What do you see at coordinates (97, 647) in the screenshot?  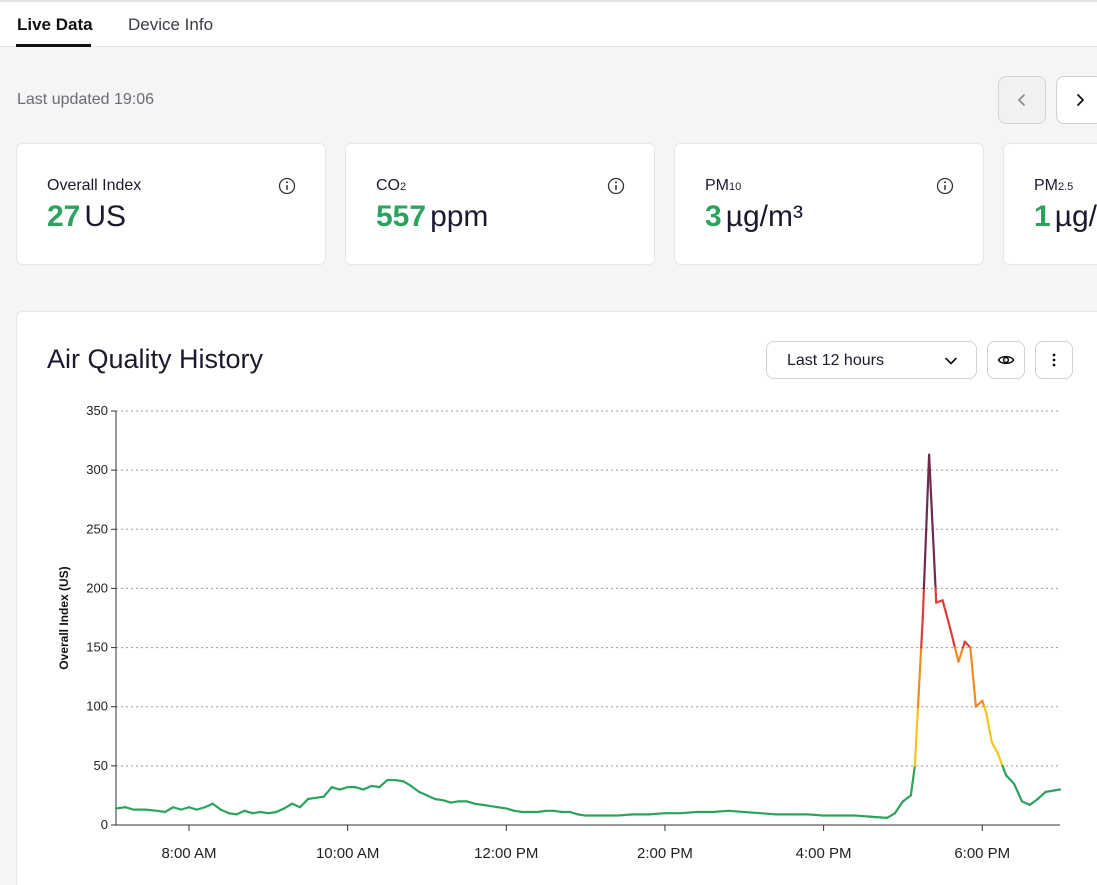 I see `y-tick-label: 150` at bounding box center [97, 647].